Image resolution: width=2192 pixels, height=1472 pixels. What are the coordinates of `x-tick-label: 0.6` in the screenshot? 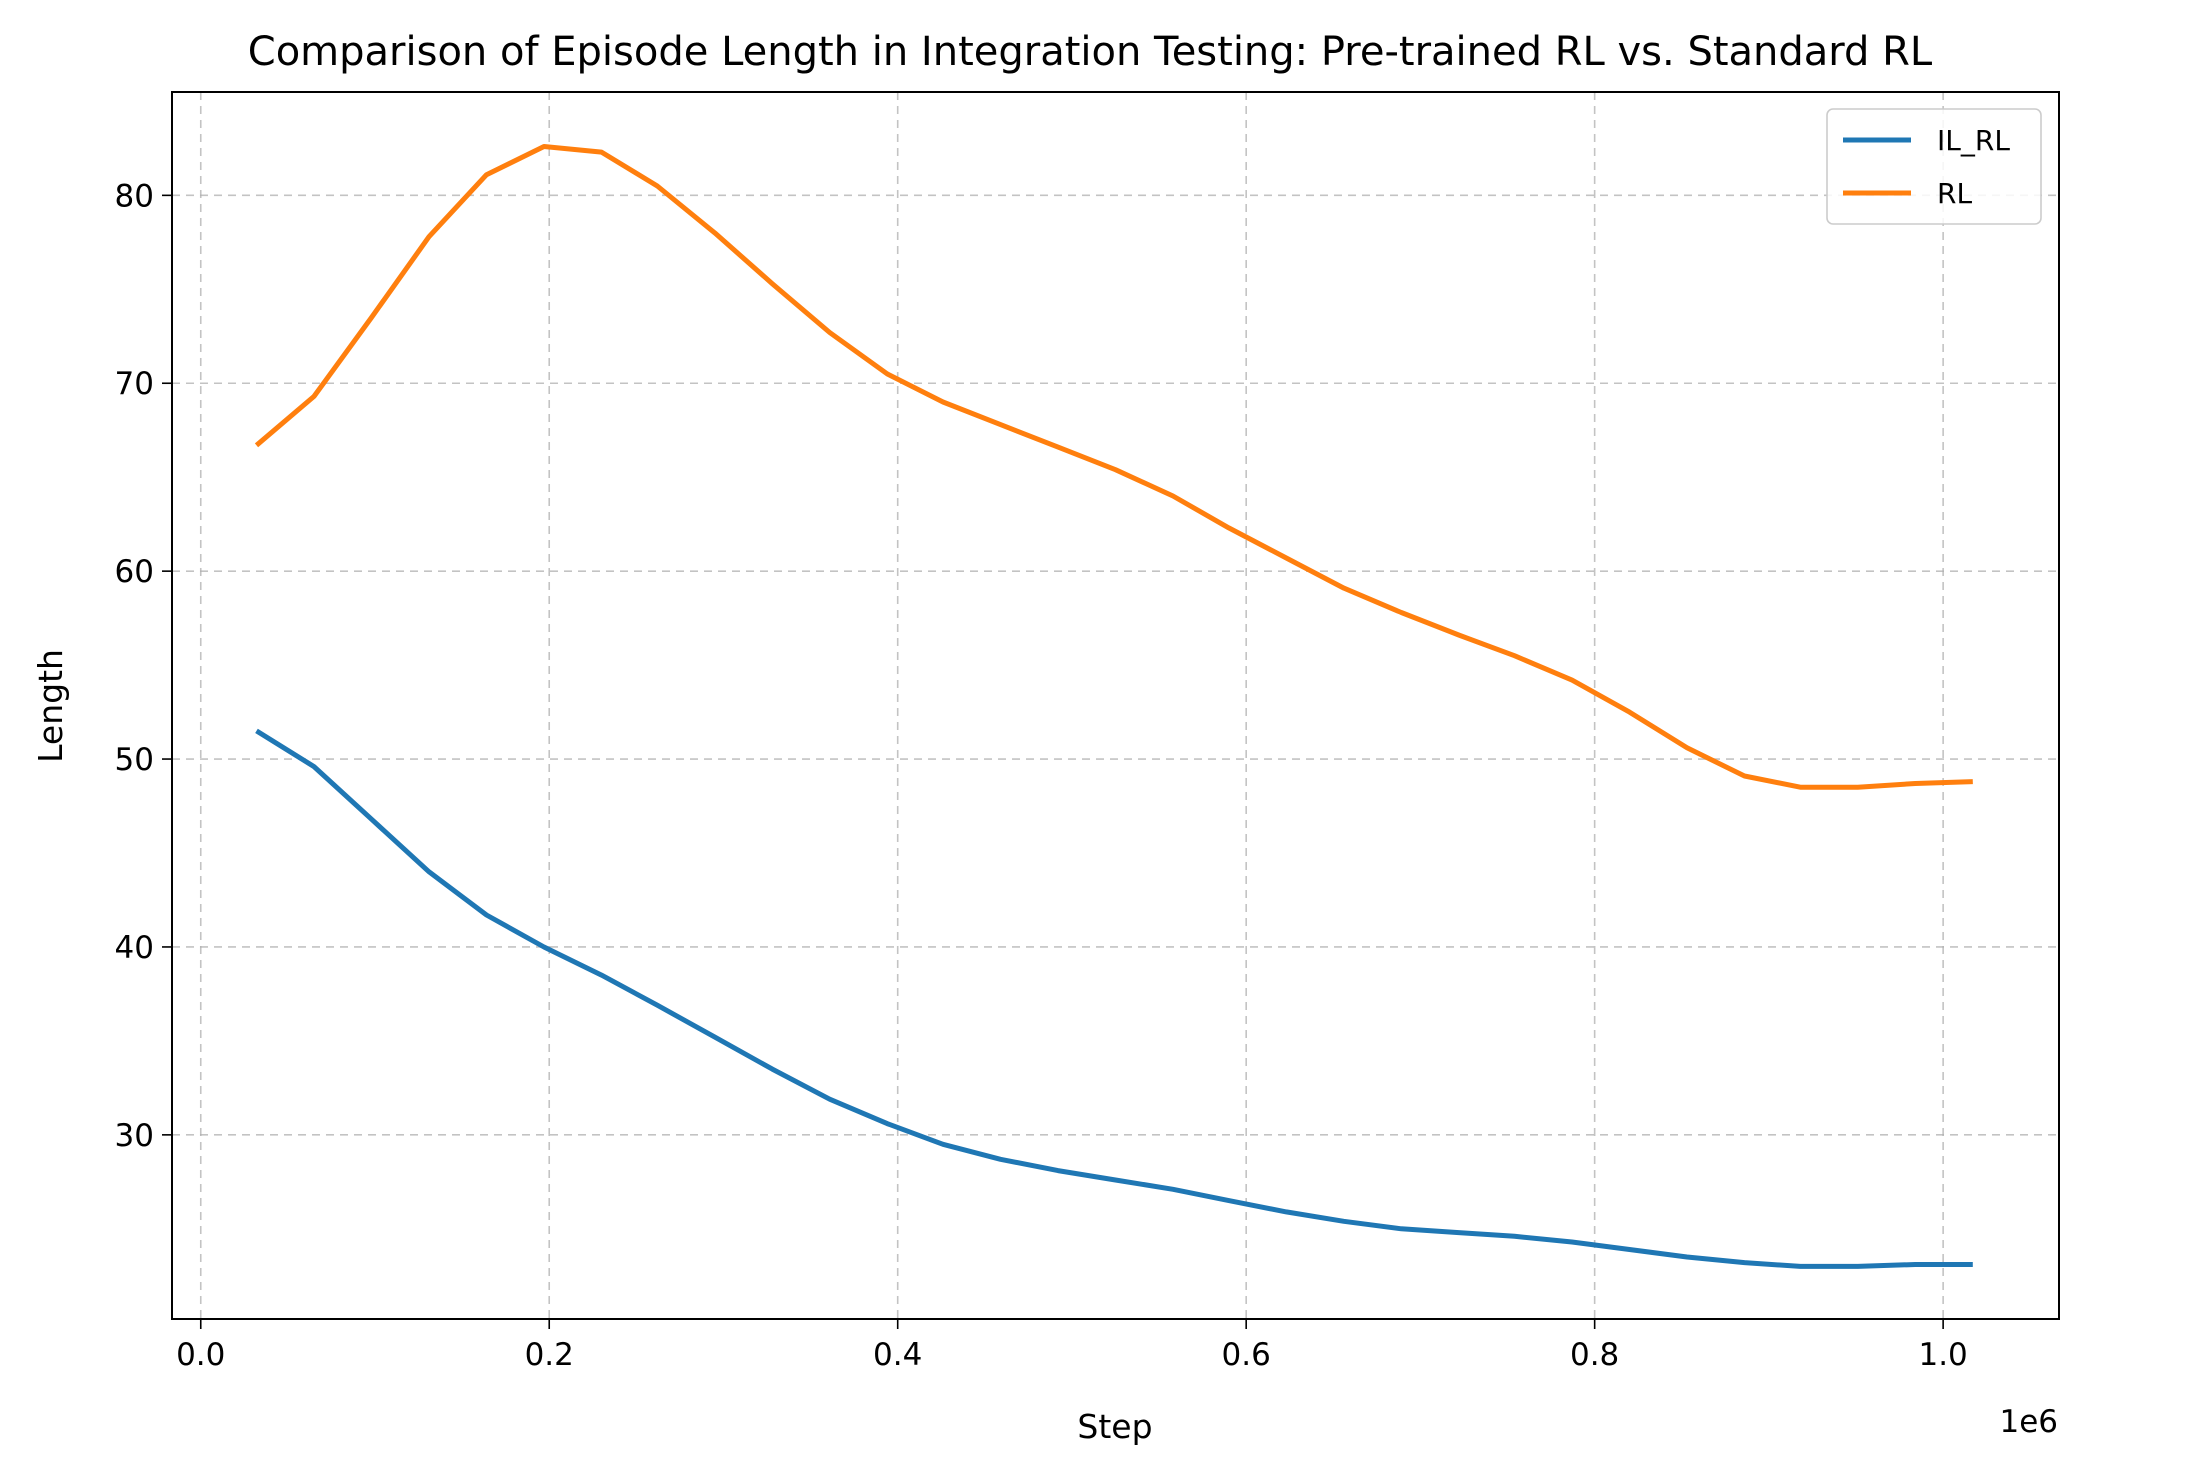 It's located at (1246, 1355).